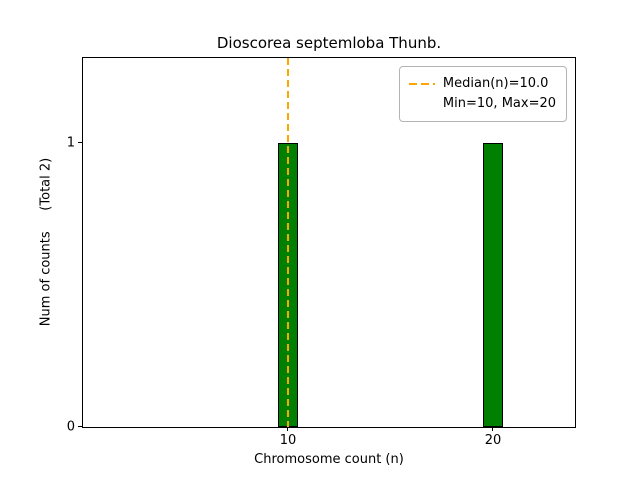 Image resolution: width=640 pixels, height=480 pixels. What do you see at coordinates (493, 440) in the screenshot?
I see `x-tick-label-20: 20` at bounding box center [493, 440].